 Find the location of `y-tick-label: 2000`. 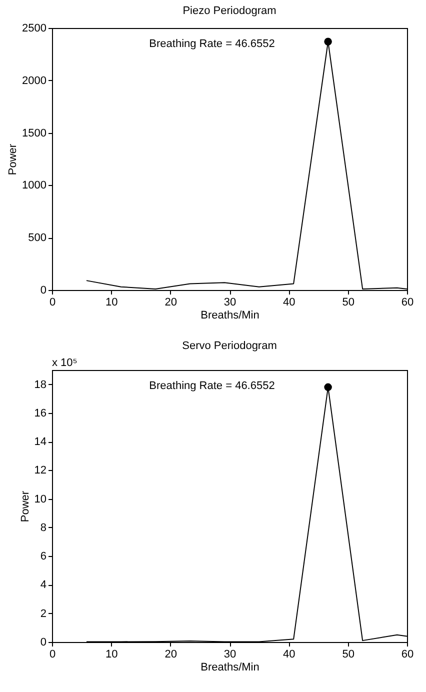

y-tick-label: 2000 is located at coordinates (34, 80).